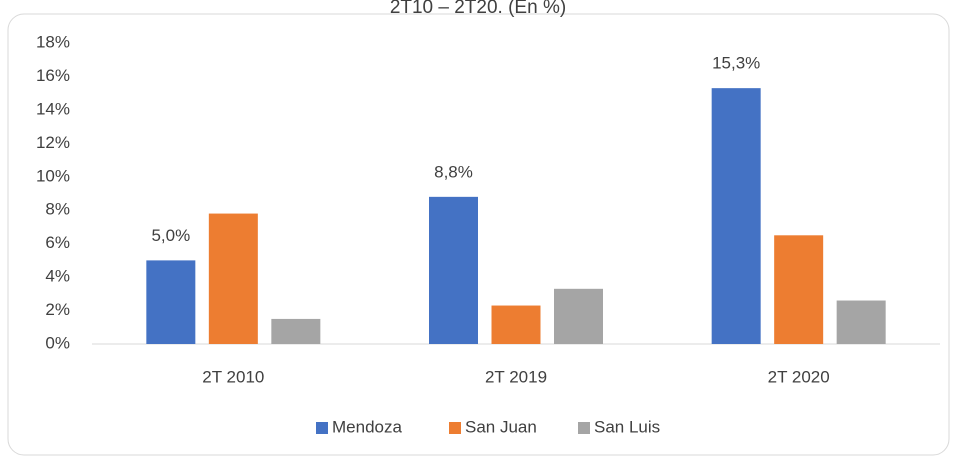 The width and height of the screenshot is (957, 460). Describe the element at coordinates (453, 171) in the screenshot. I see `data-label: 8,8%` at that location.